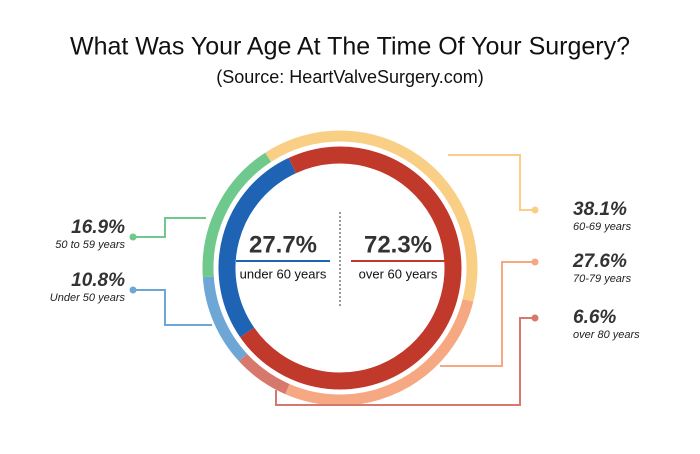 The image size is (700, 454). I want to click on chart-subtitle: (Source: HeartValveSurgery.com), so click(349, 77).